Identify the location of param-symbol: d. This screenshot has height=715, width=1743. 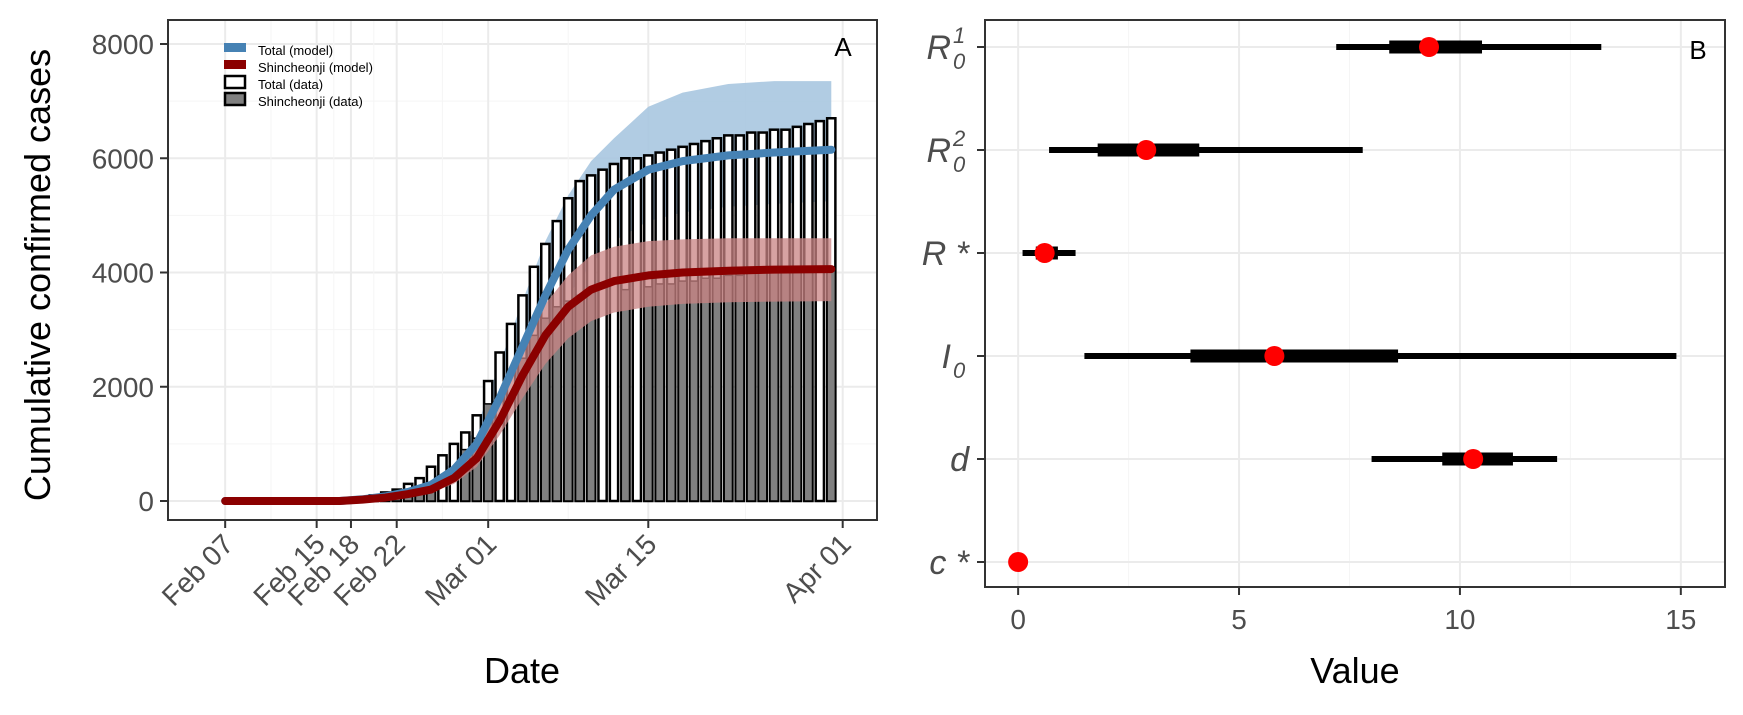
(960, 460).